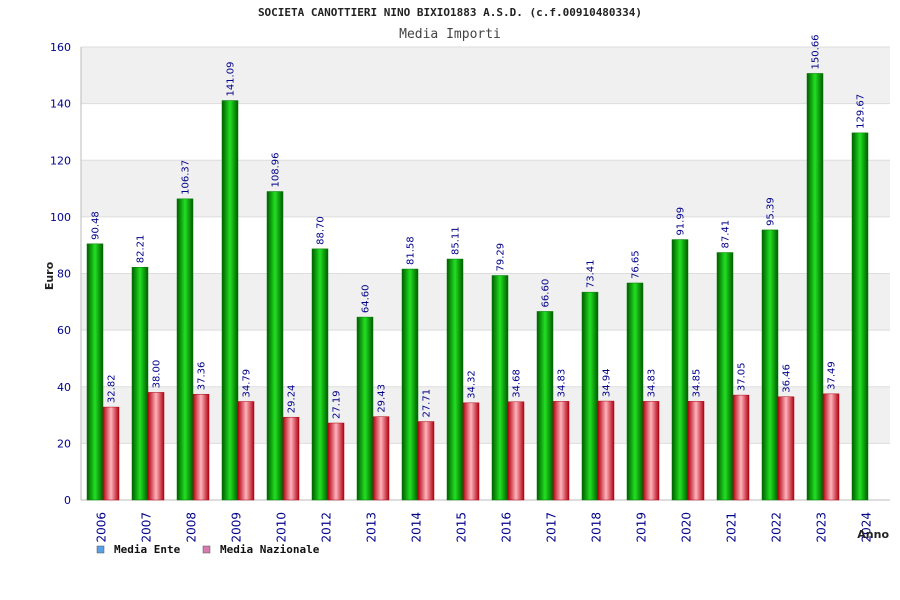  Describe the element at coordinates (186, 177) in the screenshot. I see `value-label: 106.37` at that location.